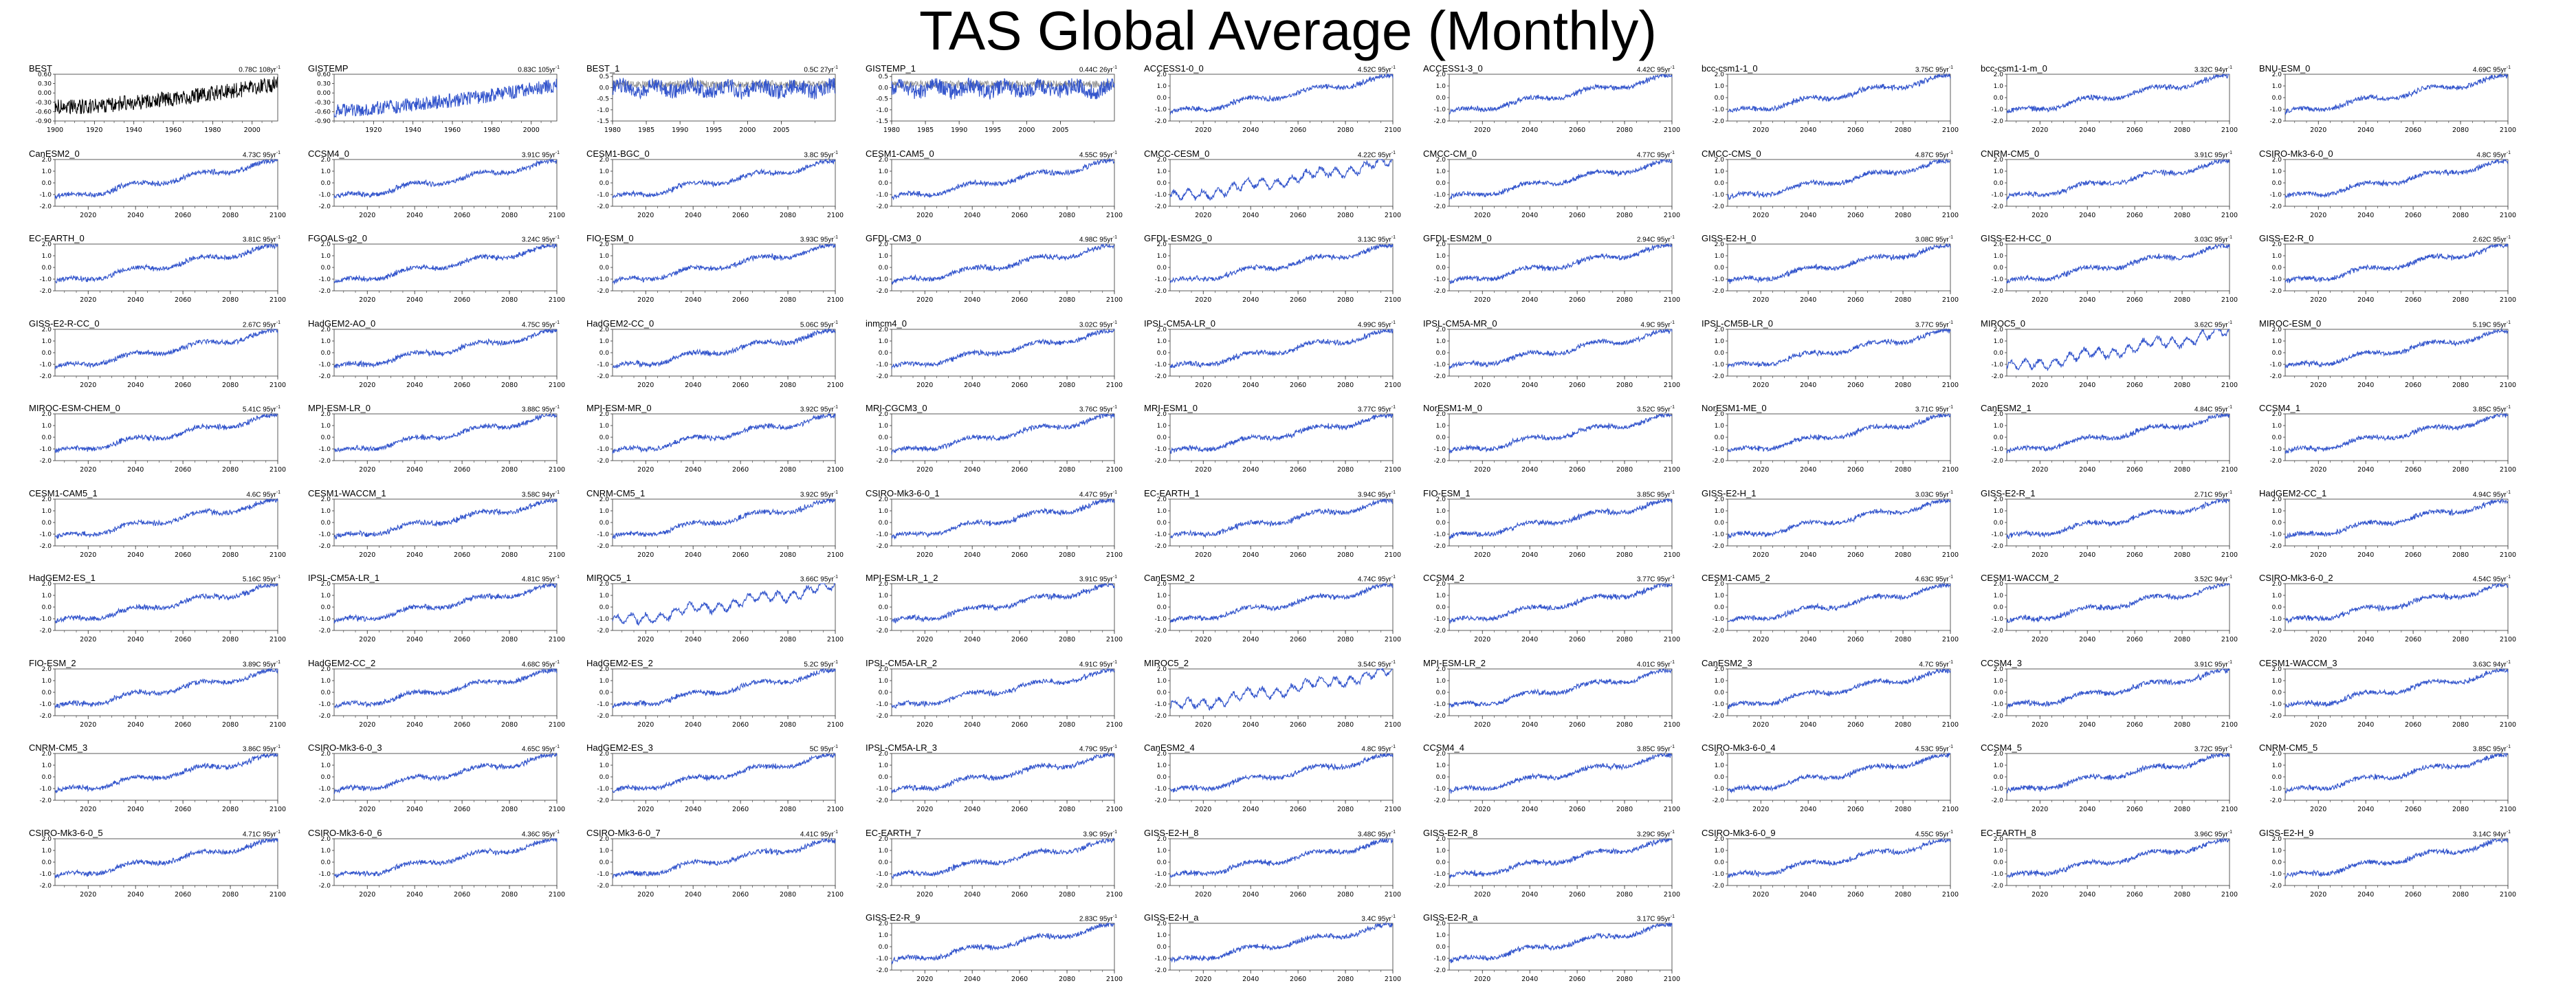 This screenshot has height=990, width=2576. I want to click on panel-title: GISS-E2-R_0, so click(2286, 238).